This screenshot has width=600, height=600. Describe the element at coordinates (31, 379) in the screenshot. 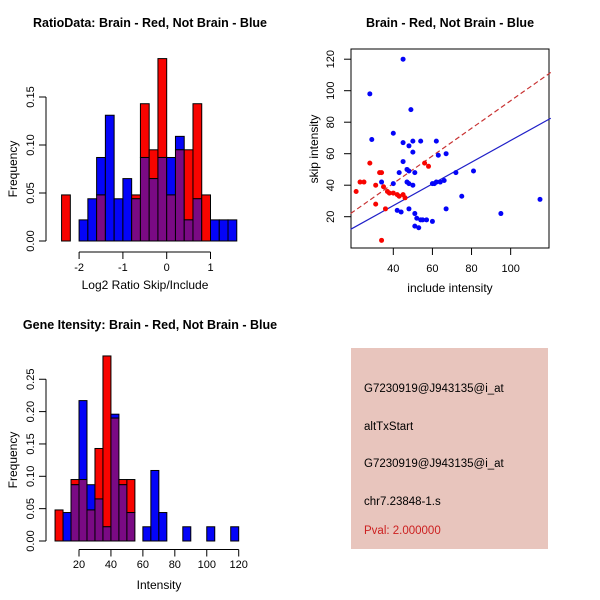

I see `y-tick-label: 0.25` at that location.